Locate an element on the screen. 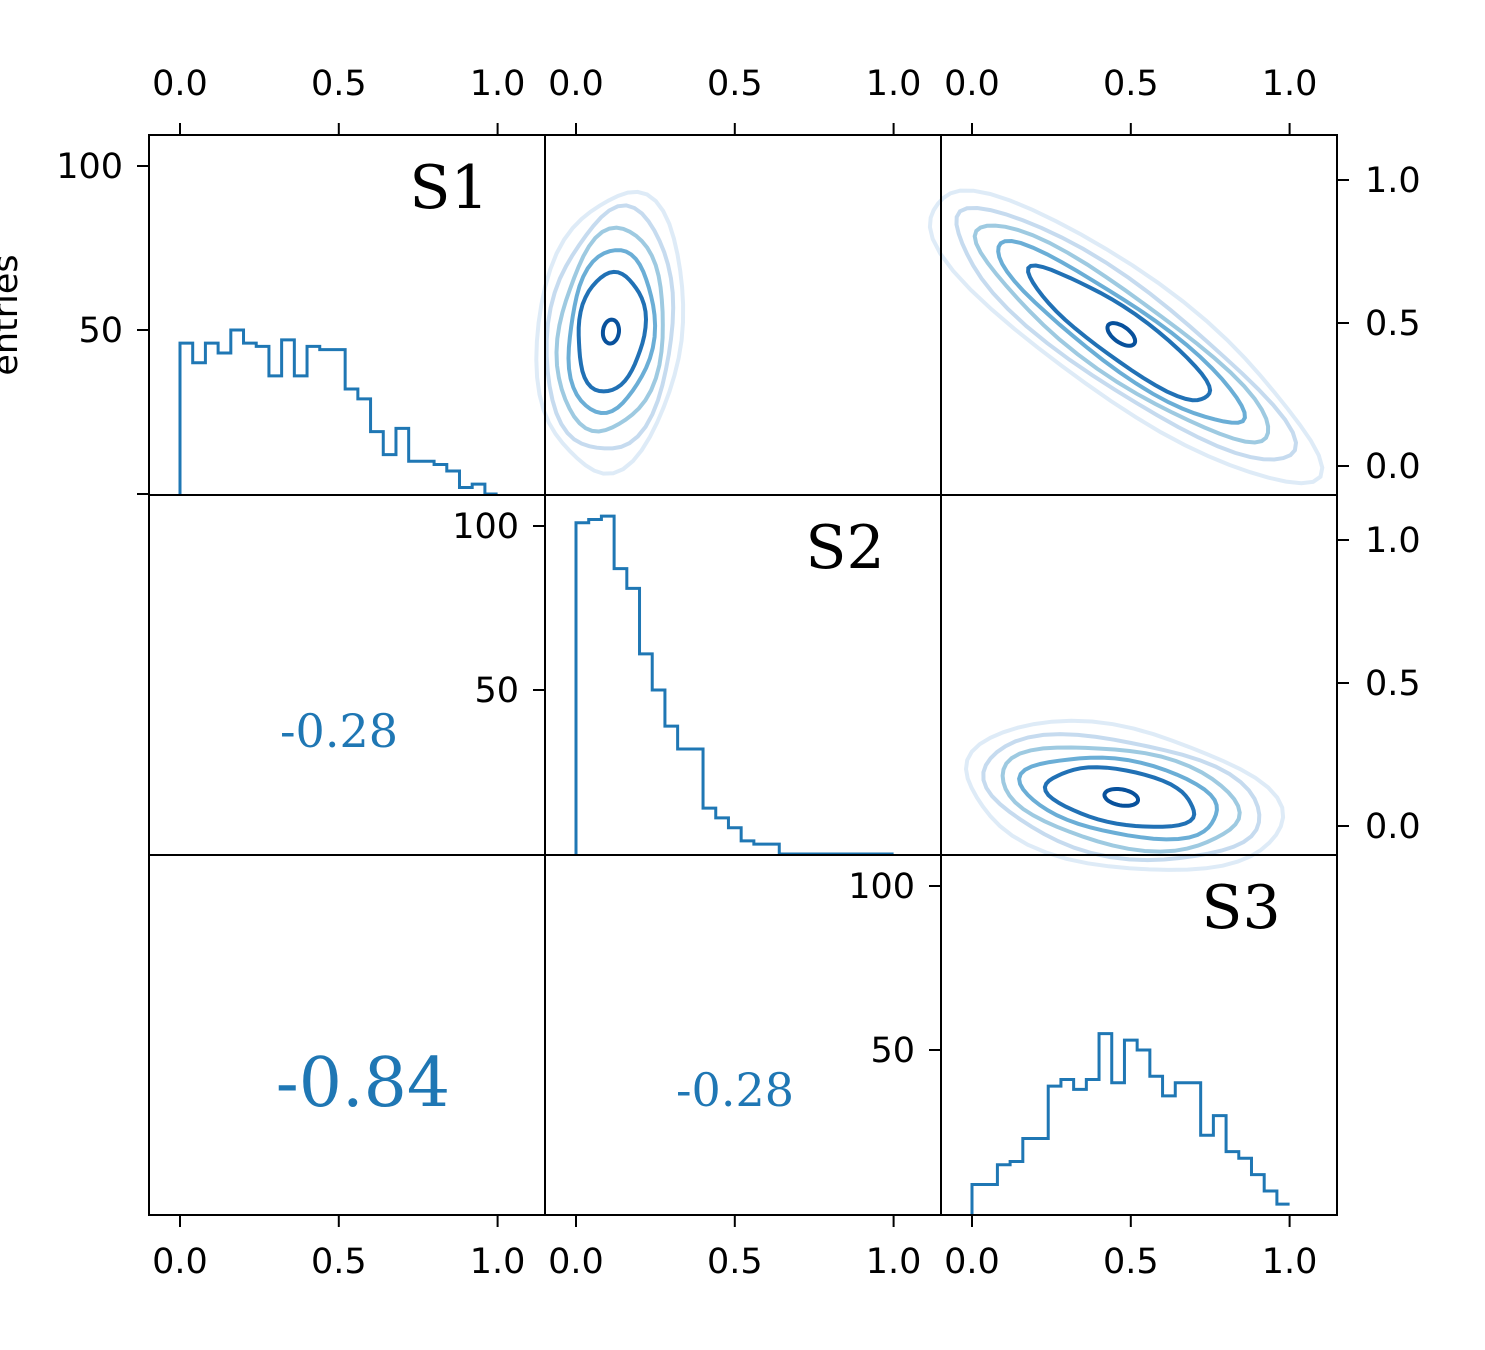  histogram-s1 is located at coordinates (338, 412).